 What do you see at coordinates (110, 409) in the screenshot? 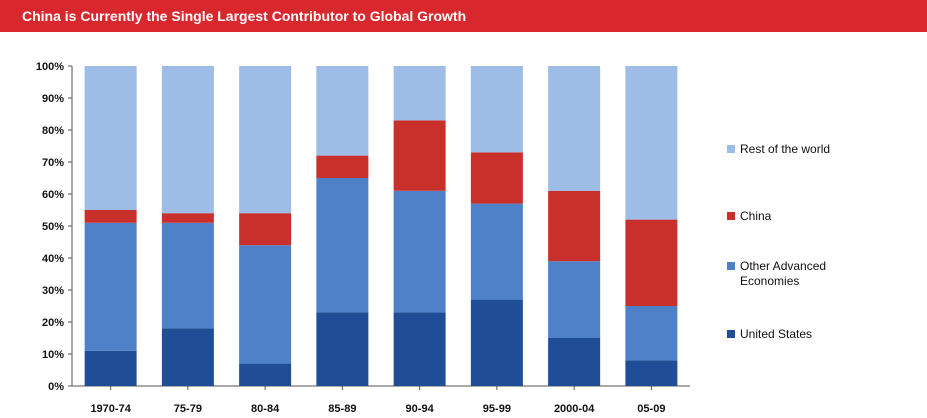
I see `x-tick-label: 1970-74` at bounding box center [110, 409].